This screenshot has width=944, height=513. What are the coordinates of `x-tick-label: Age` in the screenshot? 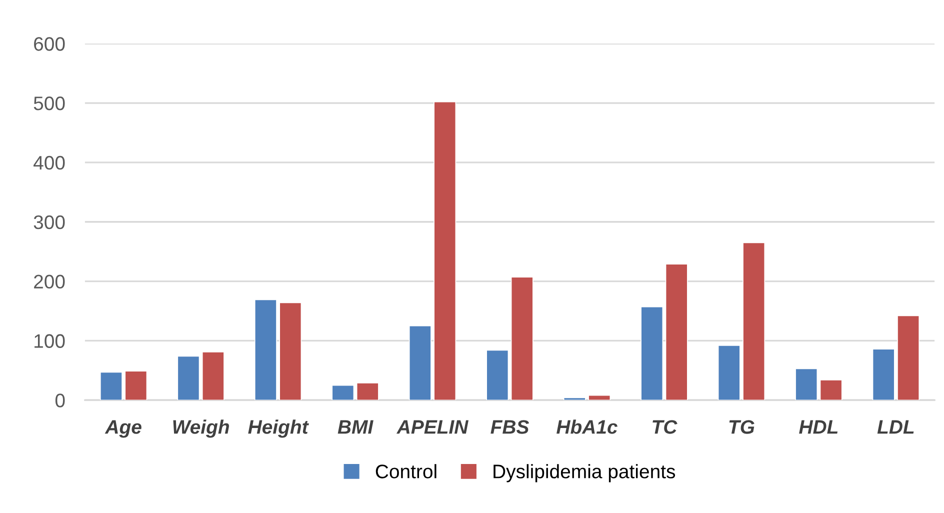 It's located at (123, 429).